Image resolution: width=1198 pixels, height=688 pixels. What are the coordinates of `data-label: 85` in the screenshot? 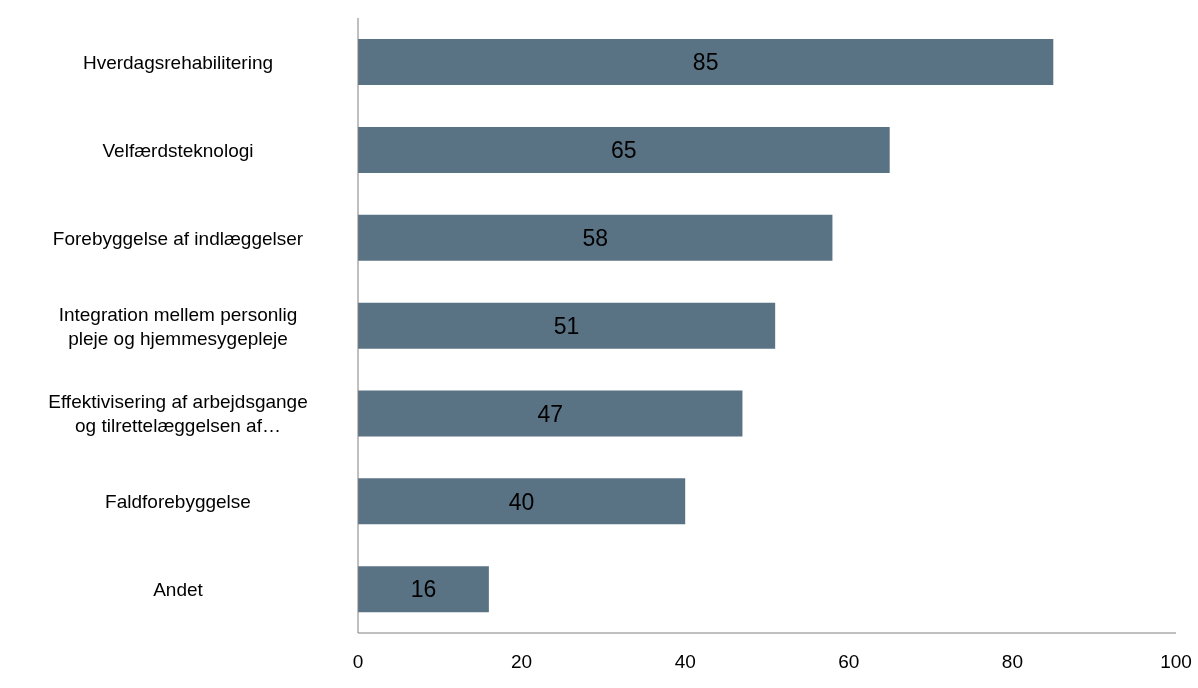 It's located at (705, 62).